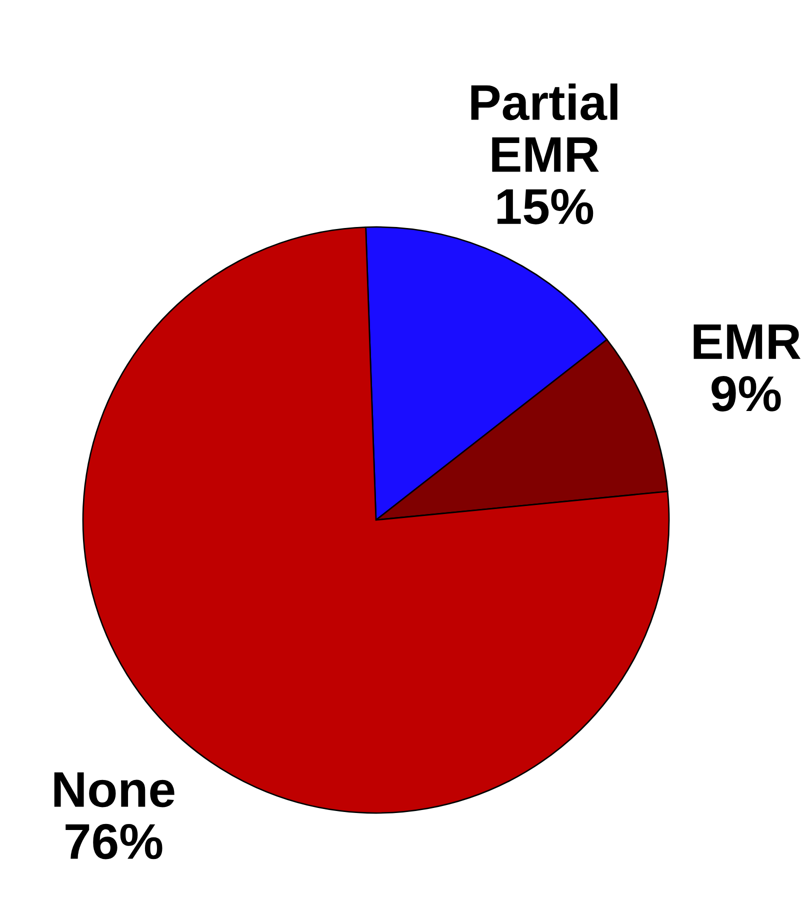 Image resolution: width=807 pixels, height=912 pixels. I want to click on slice-label: Partial EMR, so click(544, 128).